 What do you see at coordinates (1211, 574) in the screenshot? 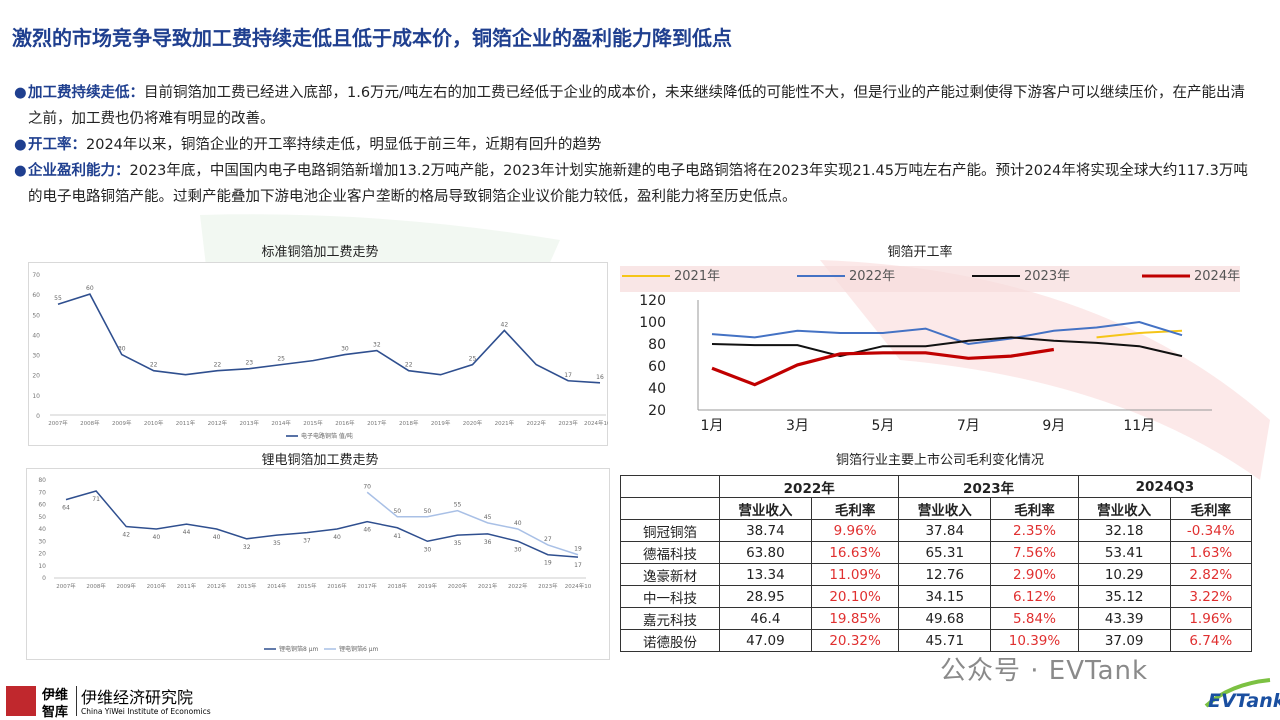
I see `margin-cell: 2.82%` at bounding box center [1211, 574].